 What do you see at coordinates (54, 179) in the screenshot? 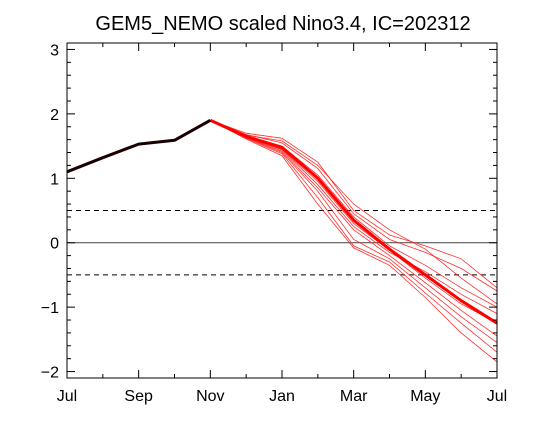
I see `y-tick-label-2: 1` at bounding box center [54, 179].